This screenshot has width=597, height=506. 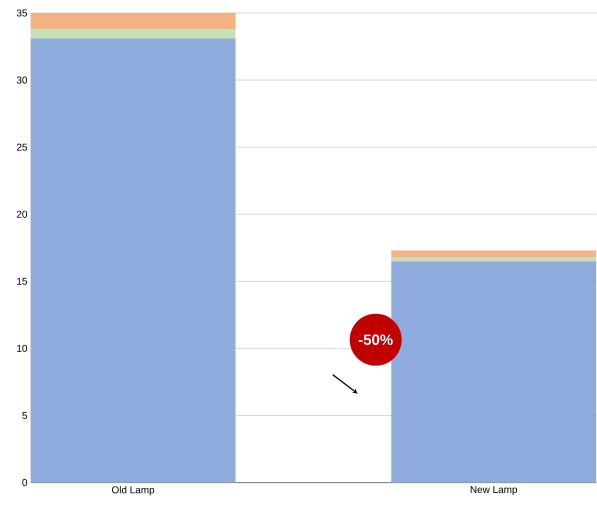 What do you see at coordinates (133, 491) in the screenshot?
I see `x-tick-label: Old Lamp` at bounding box center [133, 491].